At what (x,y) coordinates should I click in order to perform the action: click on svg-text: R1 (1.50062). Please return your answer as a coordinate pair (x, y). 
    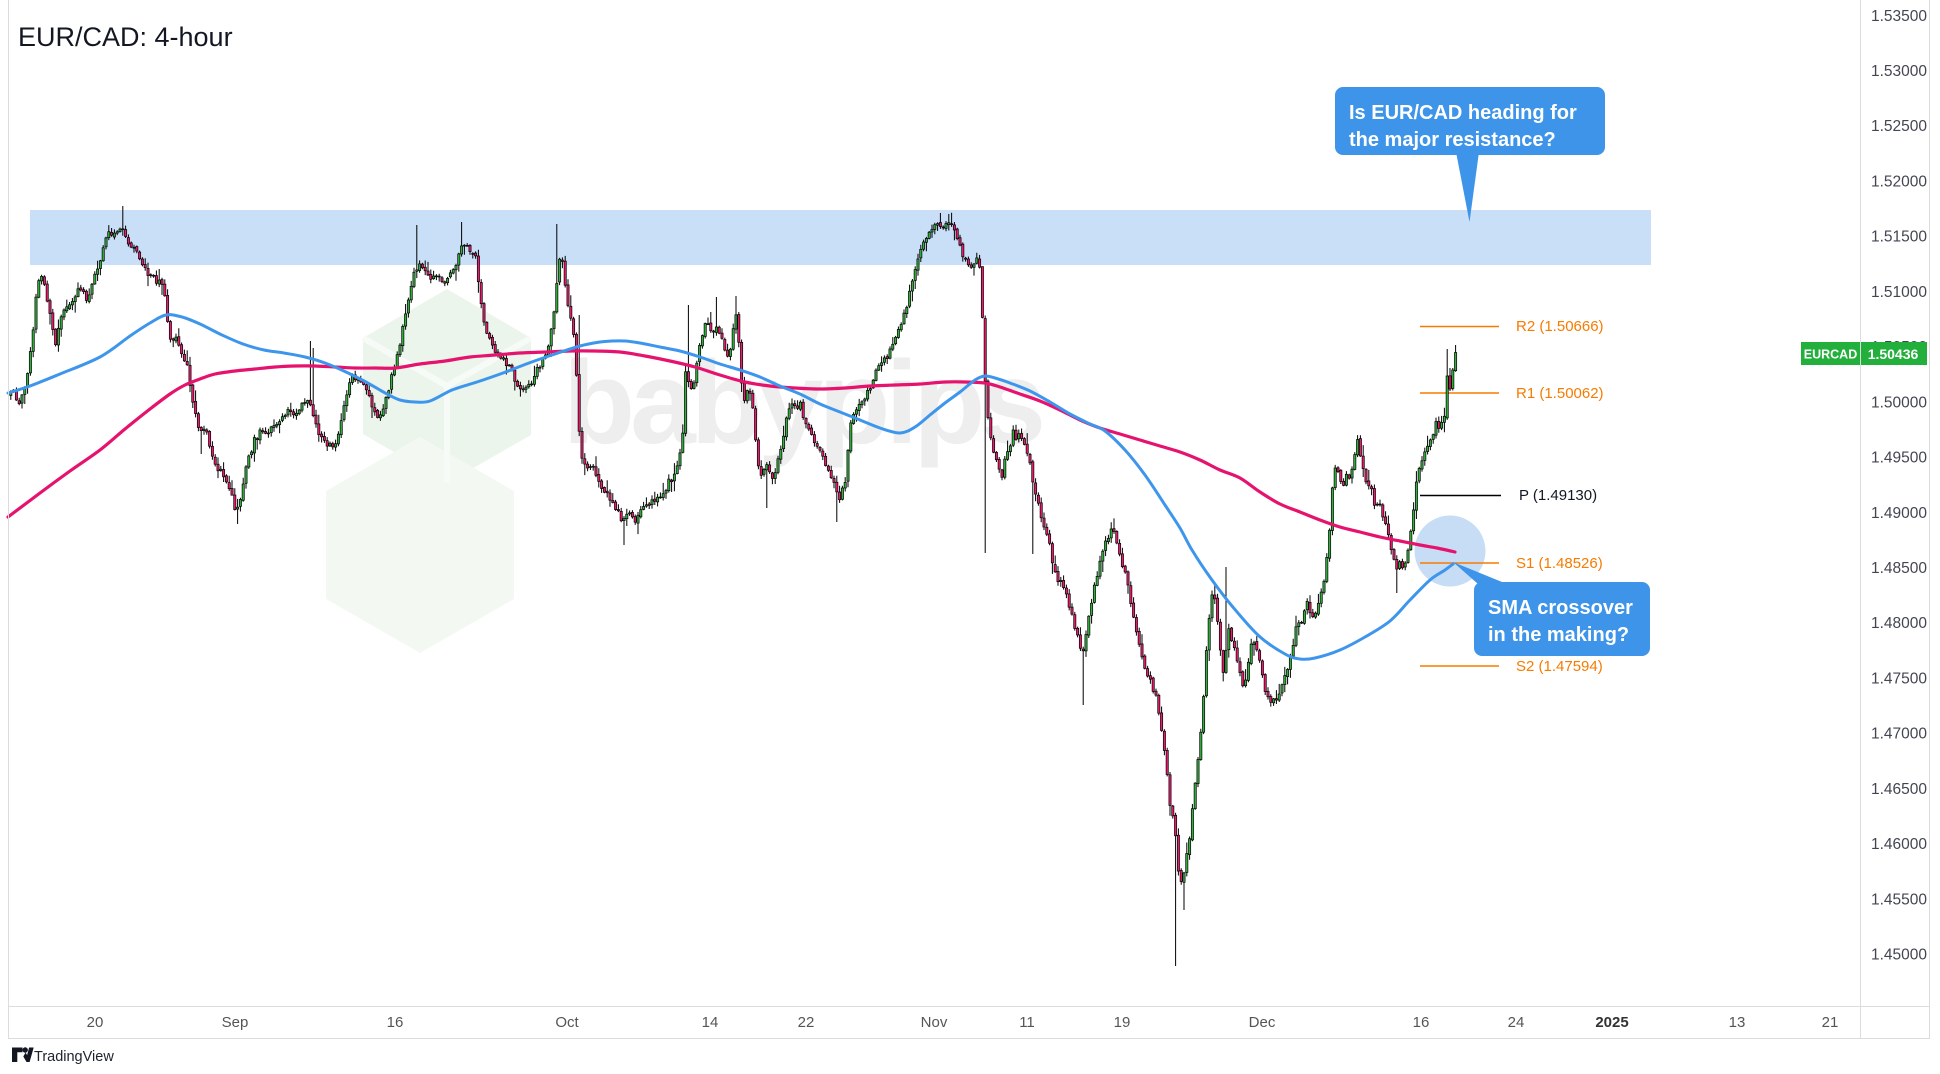
    Looking at the image, I should click on (1560, 393).